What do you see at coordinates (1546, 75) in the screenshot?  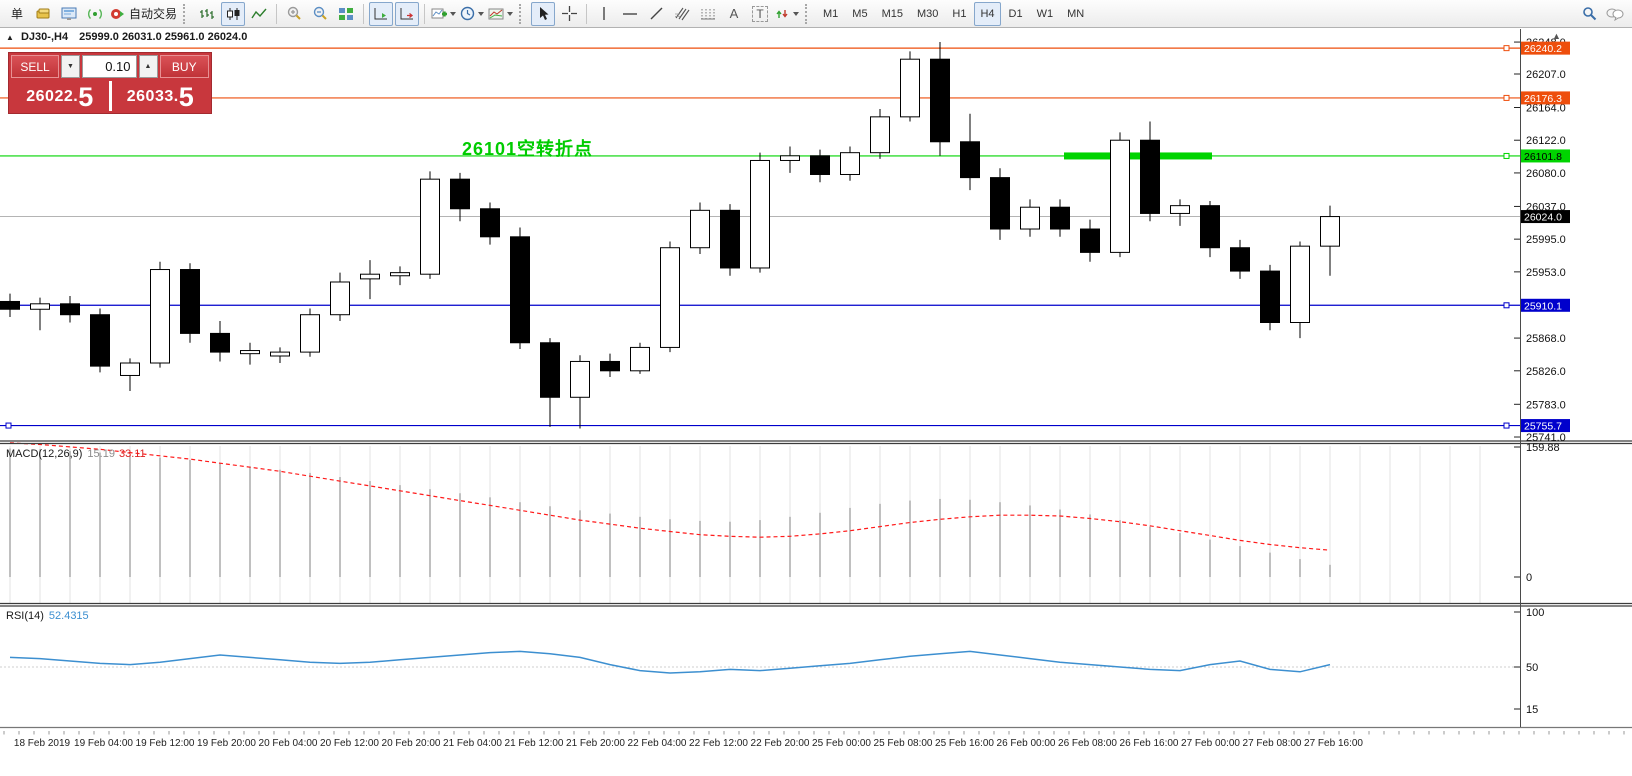 I see `price-tick-label: 26207.0` at bounding box center [1546, 75].